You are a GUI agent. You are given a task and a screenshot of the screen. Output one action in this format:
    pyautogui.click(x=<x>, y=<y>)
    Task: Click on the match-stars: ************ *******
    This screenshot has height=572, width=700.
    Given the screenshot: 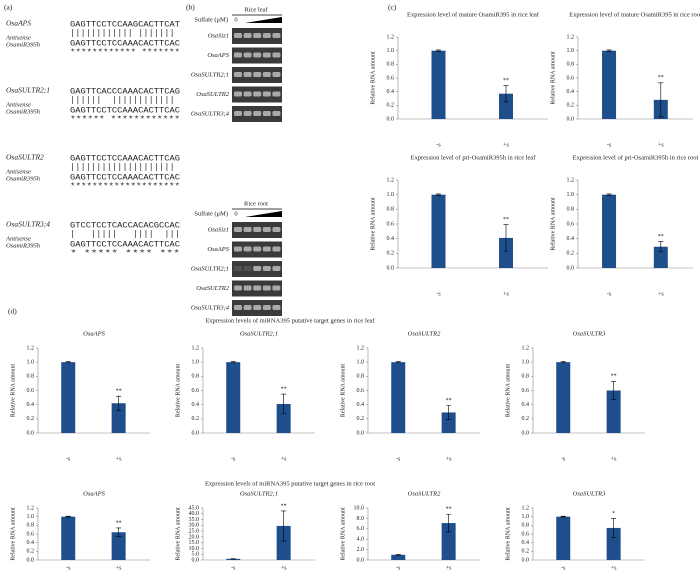 What is the action you would take?
    pyautogui.click(x=125, y=52)
    